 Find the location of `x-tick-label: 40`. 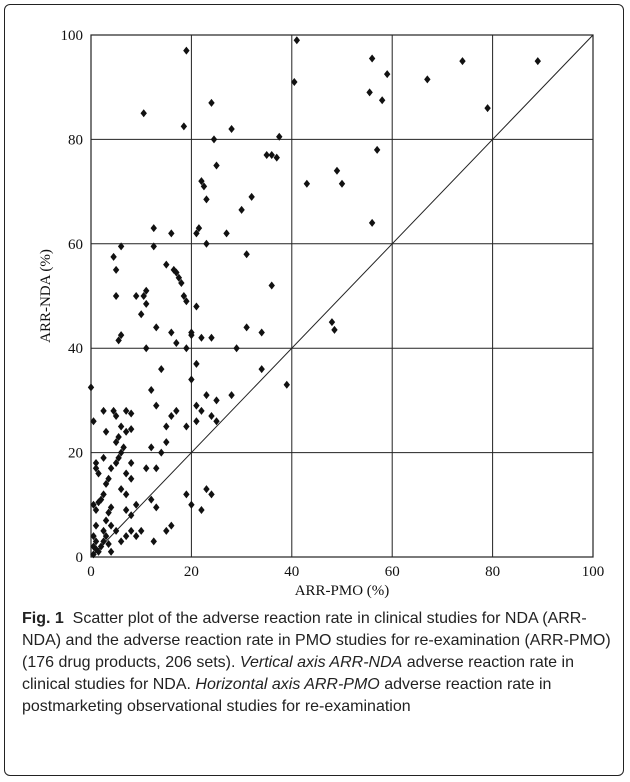

x-tick-label: 40 is located at coordinates (291, 572).